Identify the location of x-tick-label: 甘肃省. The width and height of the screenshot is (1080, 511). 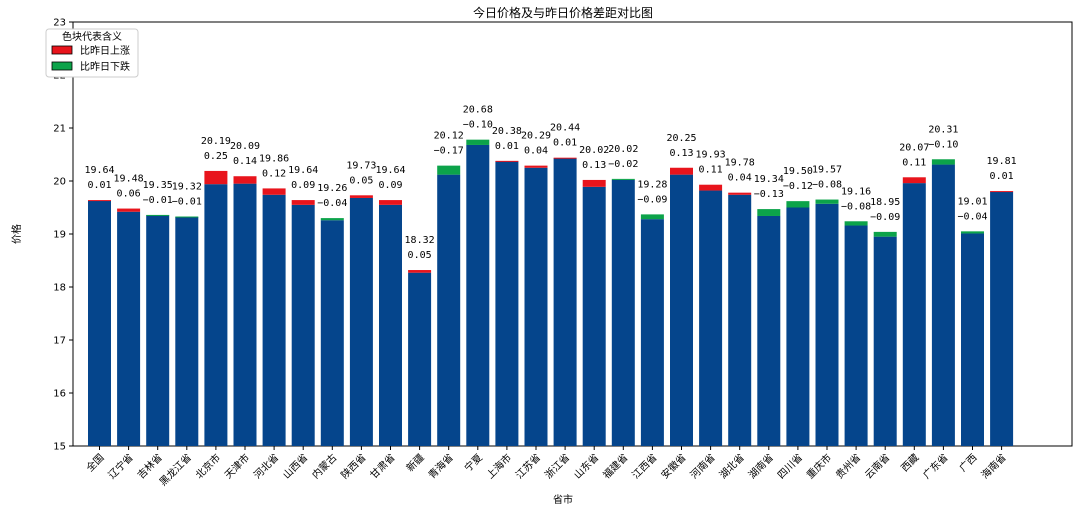
(382, 466).